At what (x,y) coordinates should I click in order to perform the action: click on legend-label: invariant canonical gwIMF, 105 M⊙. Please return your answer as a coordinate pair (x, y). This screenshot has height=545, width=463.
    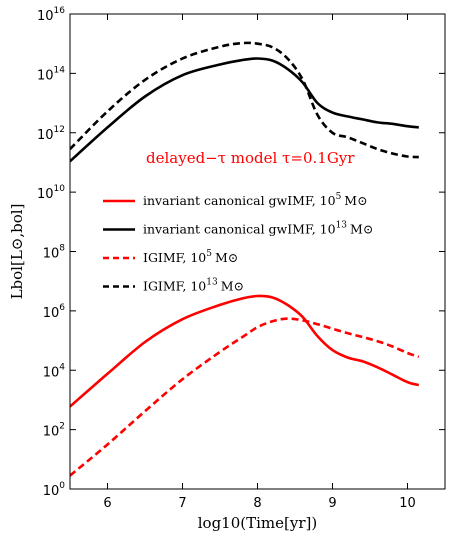
    Looking at the image, I should click on (255, 200).